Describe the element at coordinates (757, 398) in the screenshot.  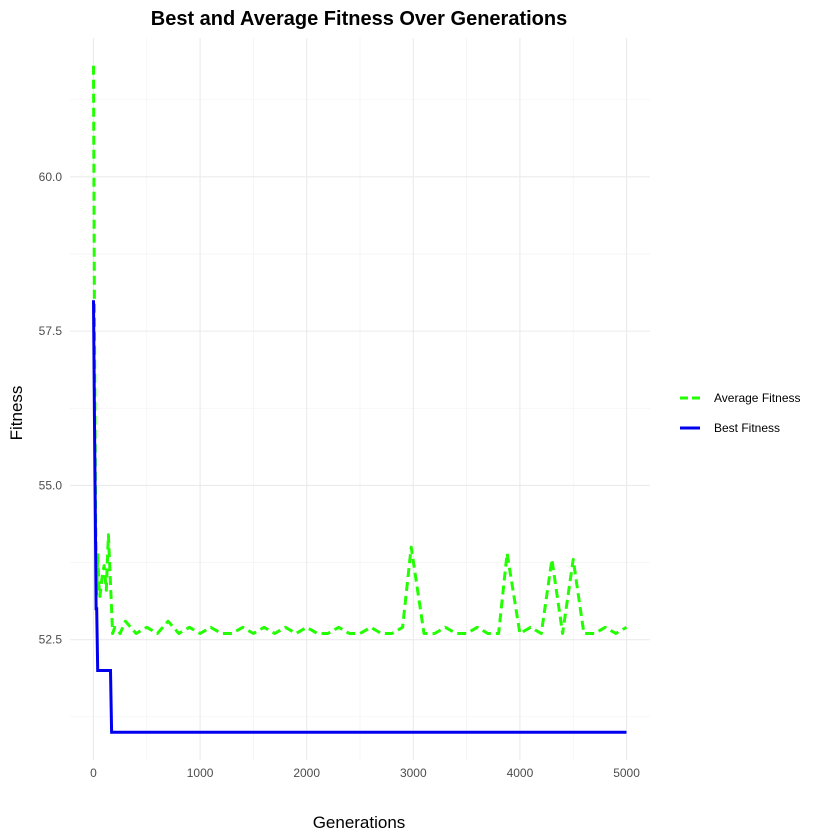
I see `legend-label-average-fitness: Average Fitness` at that location.